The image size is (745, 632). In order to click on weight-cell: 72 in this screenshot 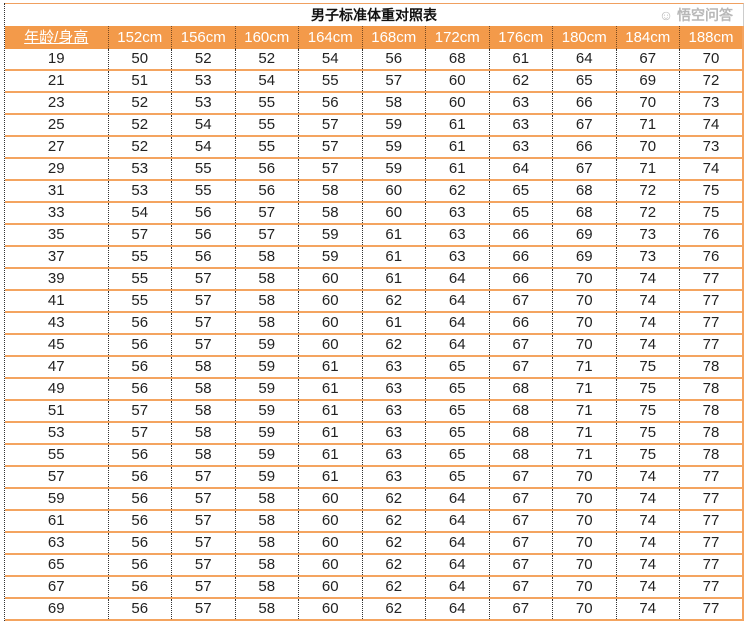, I will do `click(711, 81)`.